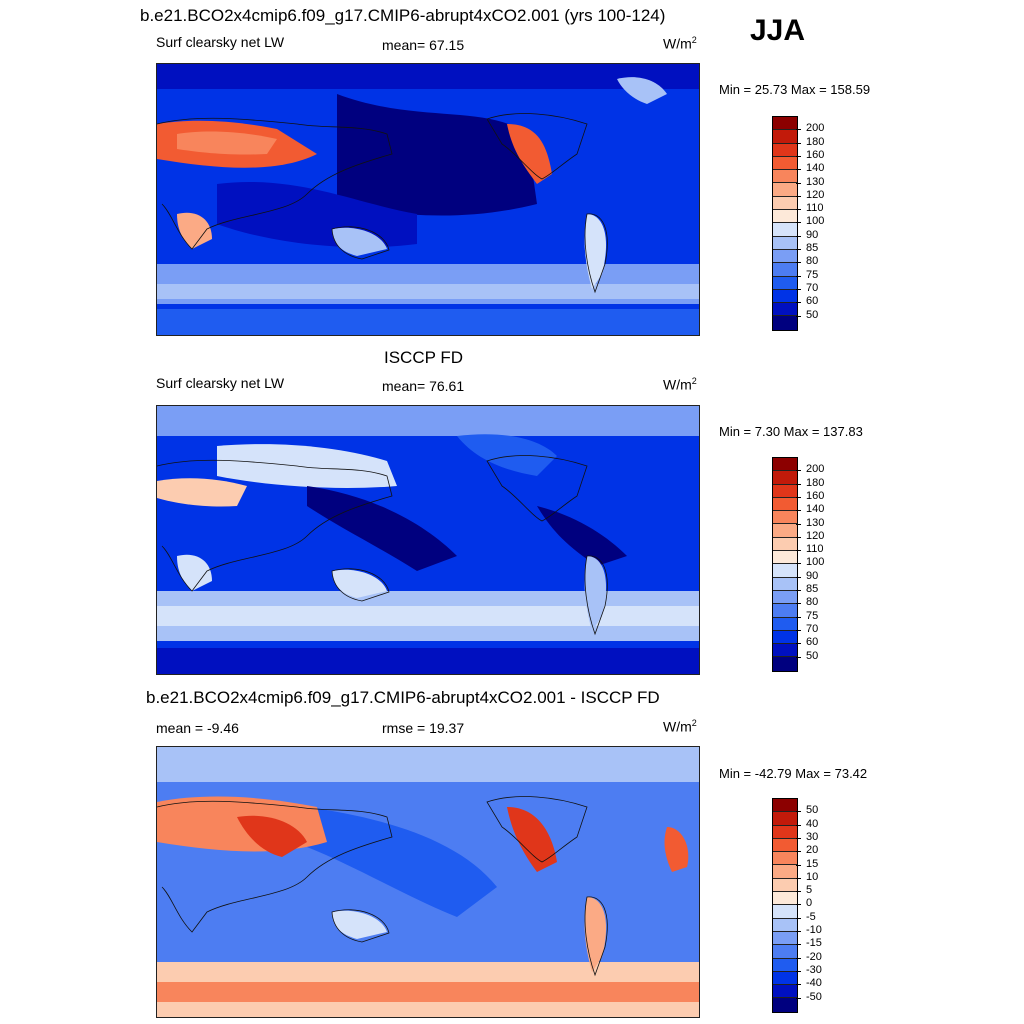  I want to click on south-africa-region, so click(194, 572).